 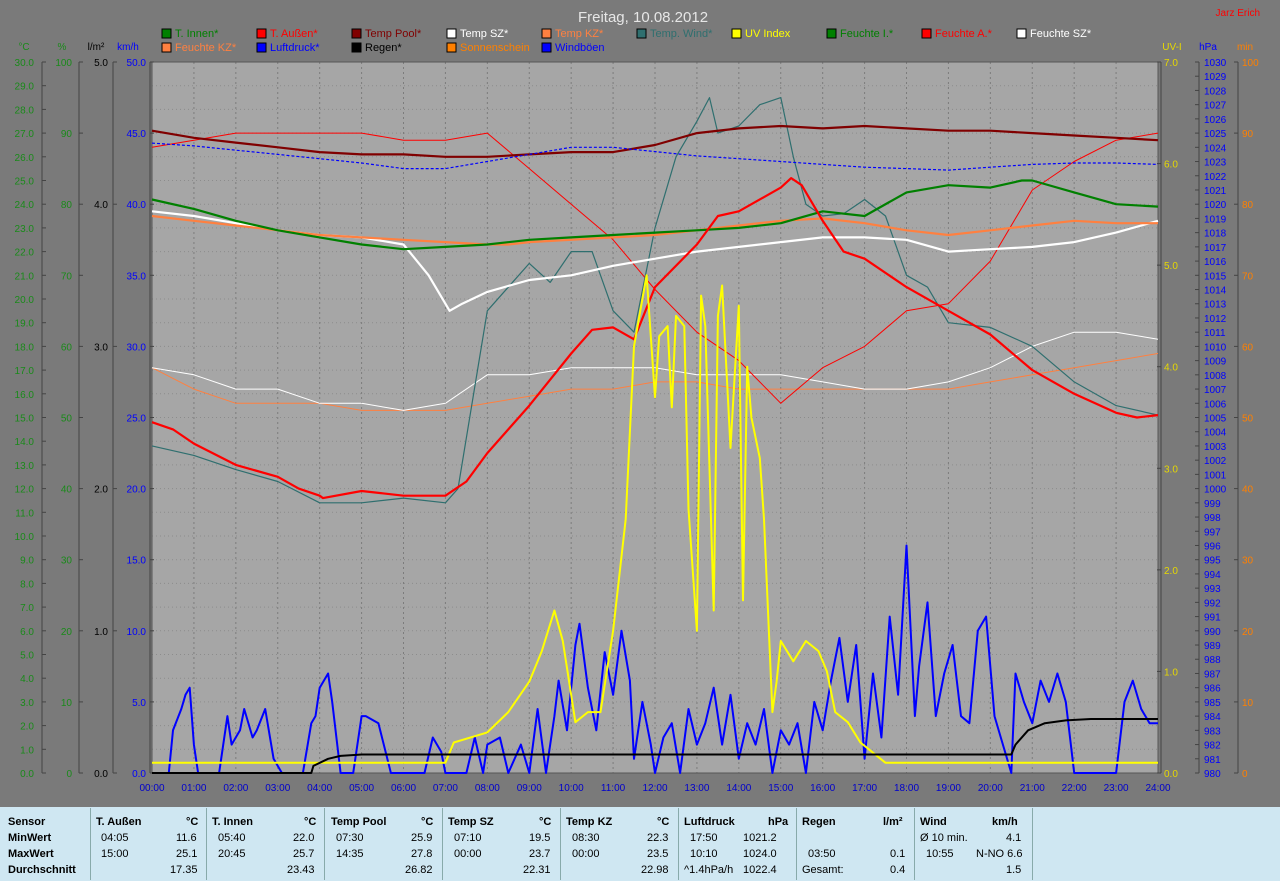 I want to click on pressure-axis-tick-label: 1008, so click(x=1215, y=376).